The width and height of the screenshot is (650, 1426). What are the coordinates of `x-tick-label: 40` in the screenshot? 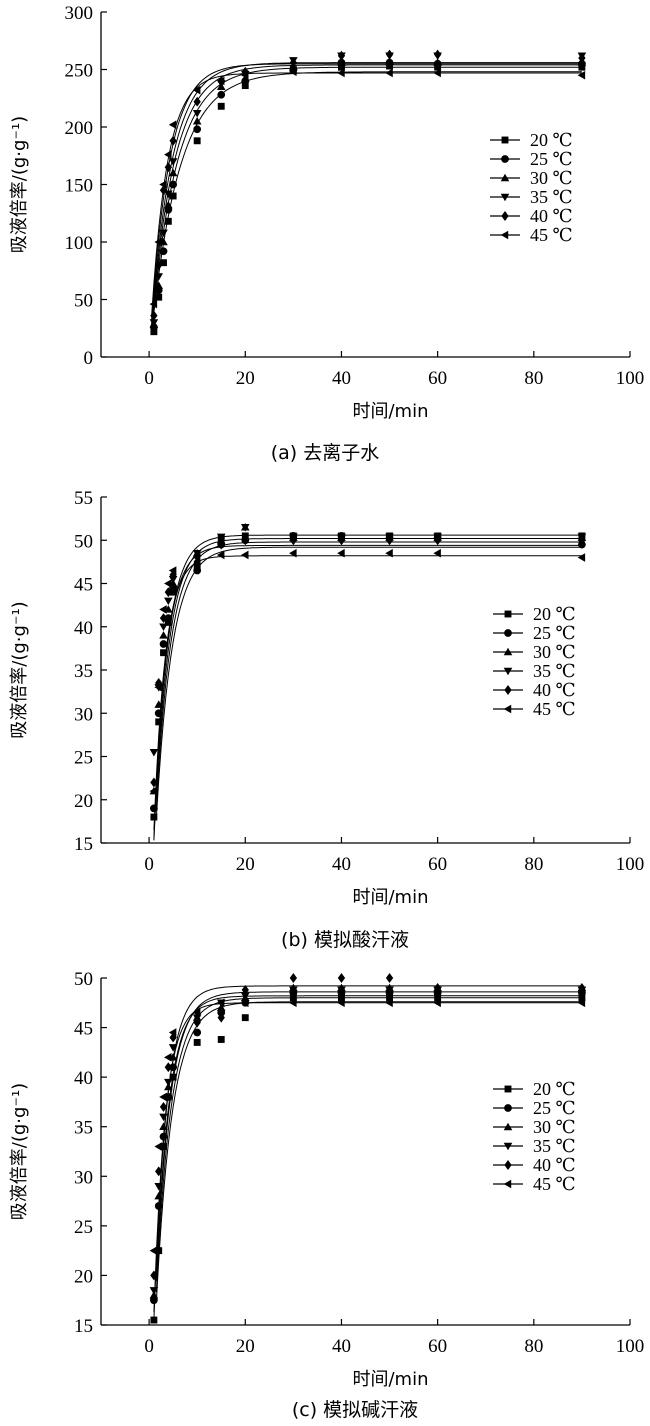 It's located at (341, 1346).